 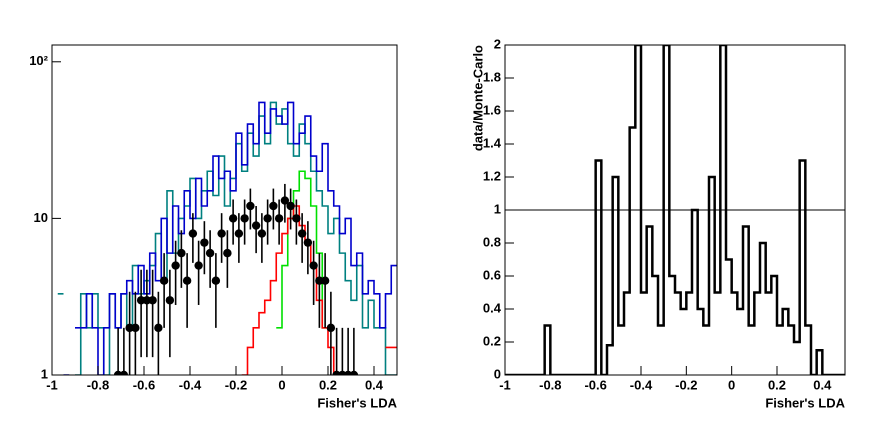 I want to click on y-tick-label: 1.4, so click(x=492, y=142).